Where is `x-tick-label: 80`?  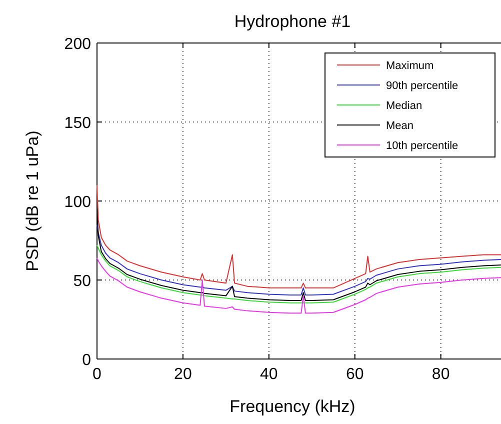
x-tick-label: 80 is located at coordinates (441, 374).